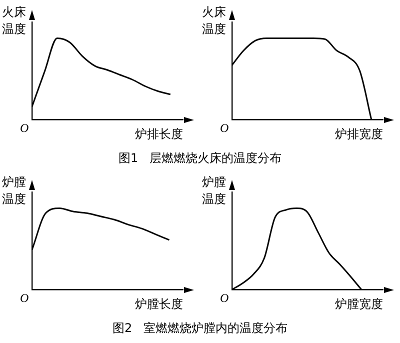 The image size is (400, 343). I want to click on x-axis-title: 炉排宽度, so click(359, 134).